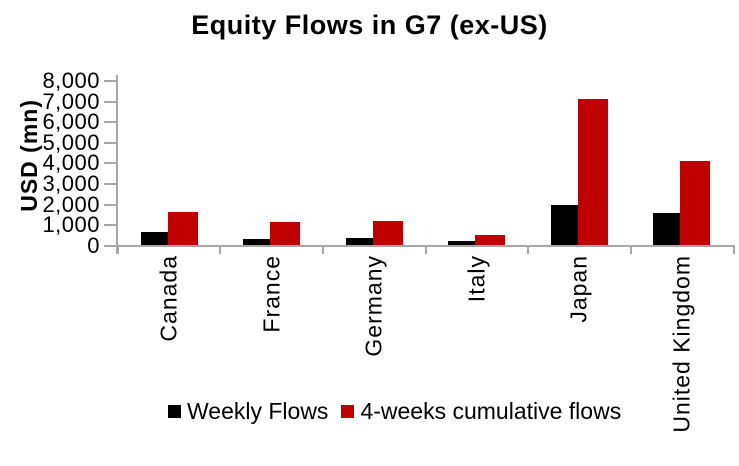 The width and height of the screenshot is (739, 466). What do you see at coordinates (477, 162) in the screenshot?
I see `bar-group-italy` at bounding box center [477, 162].